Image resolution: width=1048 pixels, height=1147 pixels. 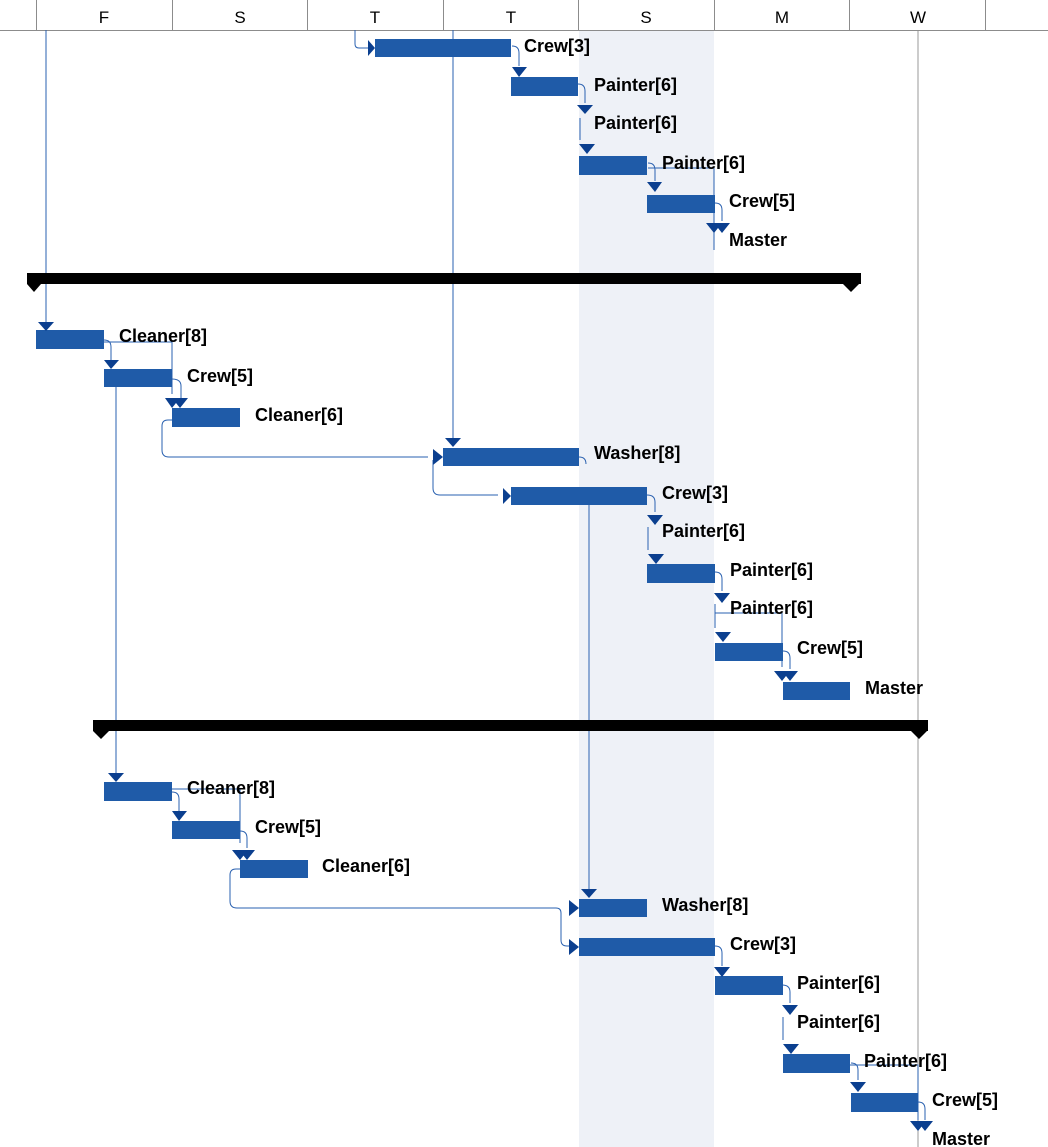 What do you see at coordinates (104, 17) in the screenshot?
I see `day-label: F` at bounding box center [104, 17].